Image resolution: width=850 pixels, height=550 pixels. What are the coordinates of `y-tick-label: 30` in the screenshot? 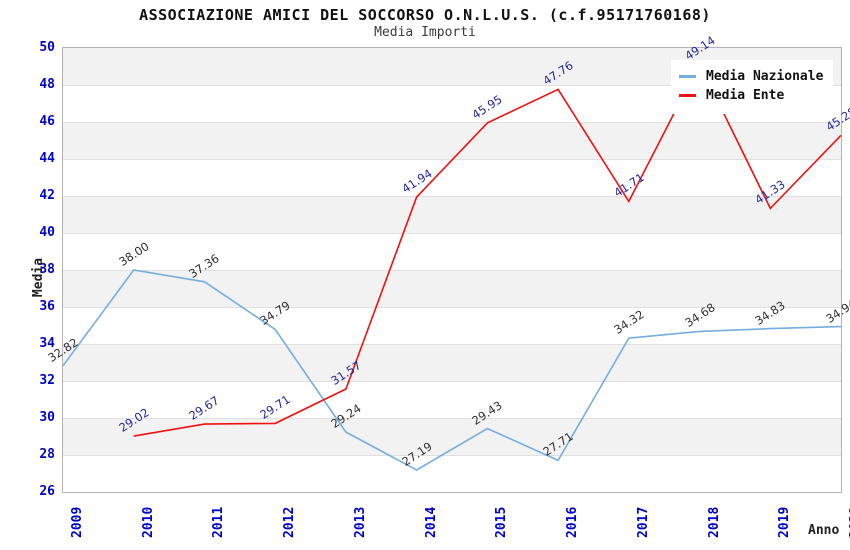 It's located at (47, 417).